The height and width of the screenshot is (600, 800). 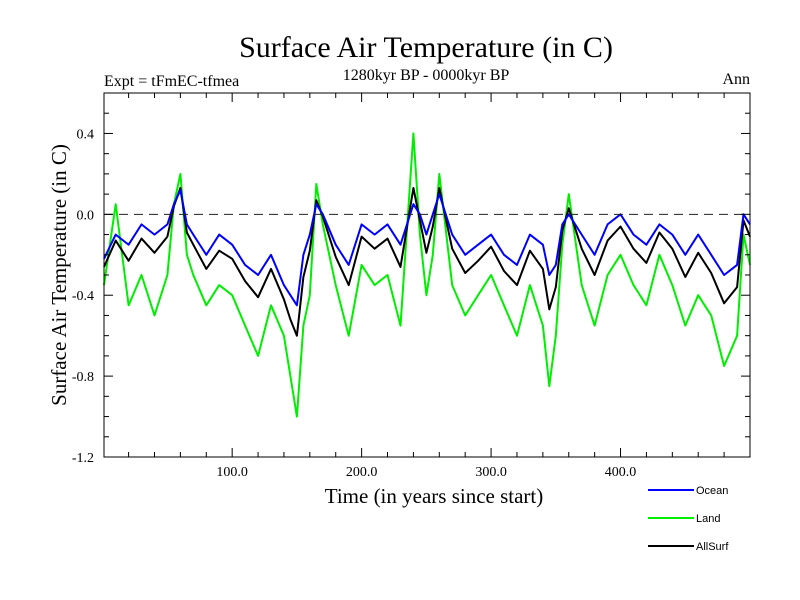 I want to click on x-tick-label: 400.0, so click(x=621, y=472).